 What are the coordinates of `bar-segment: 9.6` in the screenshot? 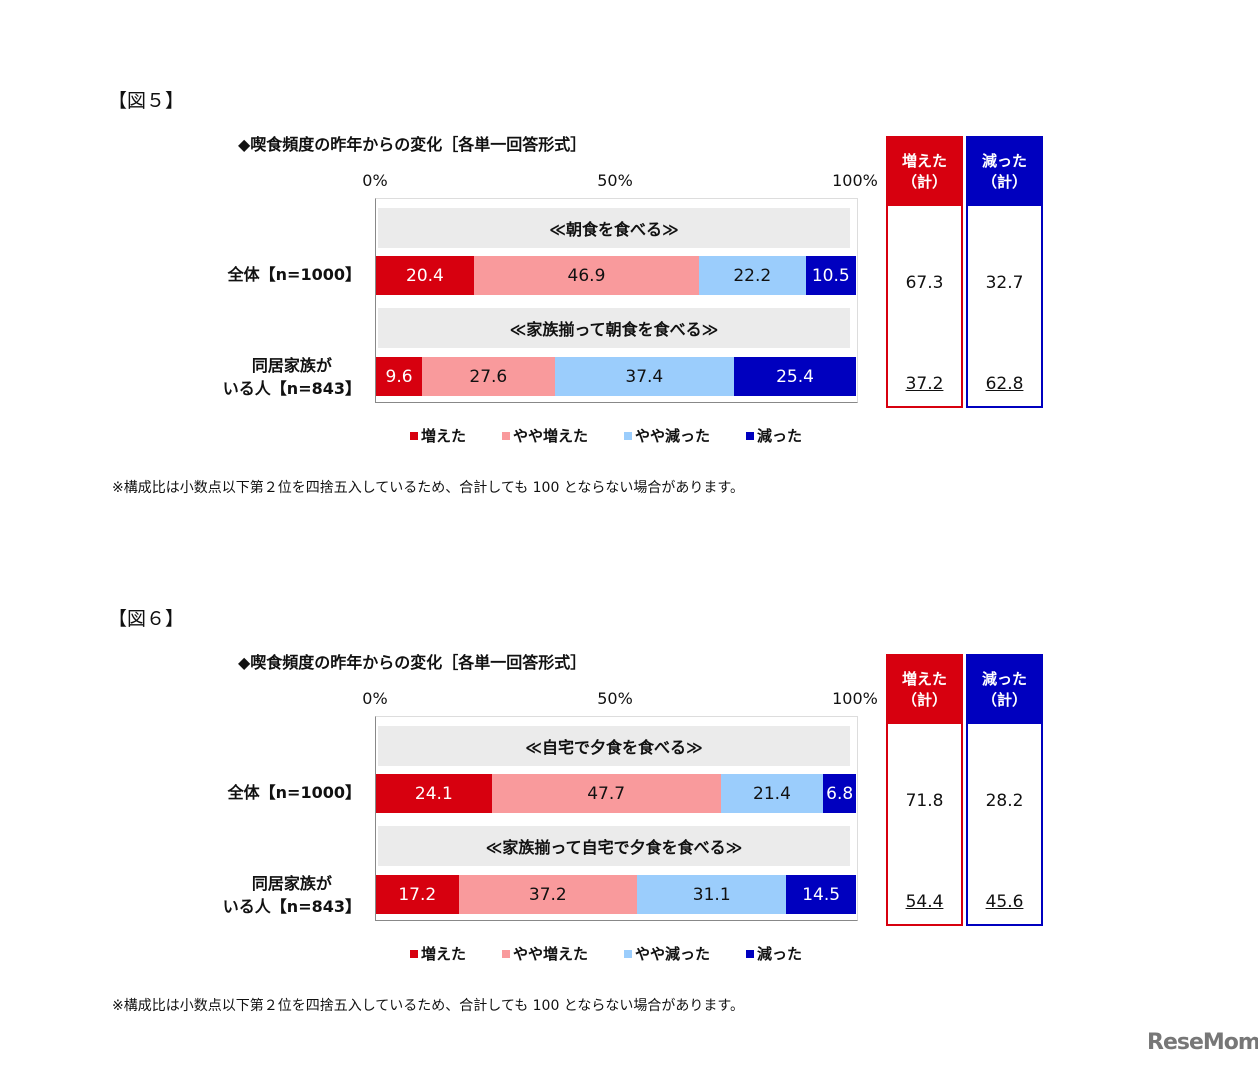 It's located at (399, 376).